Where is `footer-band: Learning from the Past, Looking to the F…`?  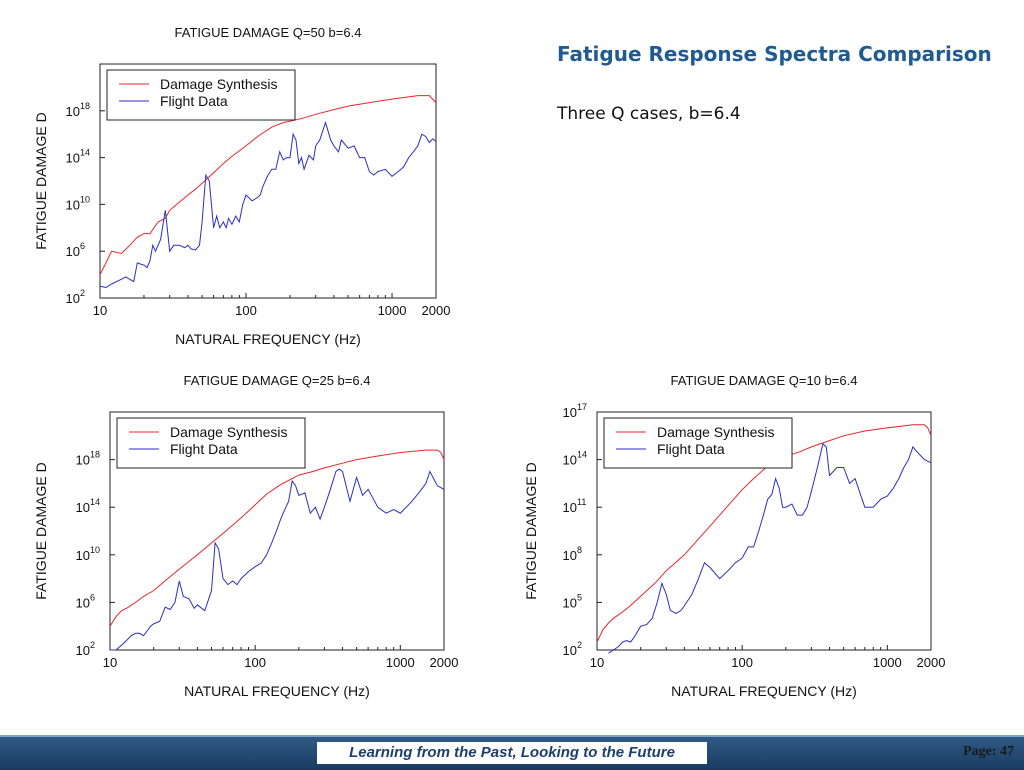 footer-band: Learning from the Past, Looking to the F… is located at coordinates (512, 752).